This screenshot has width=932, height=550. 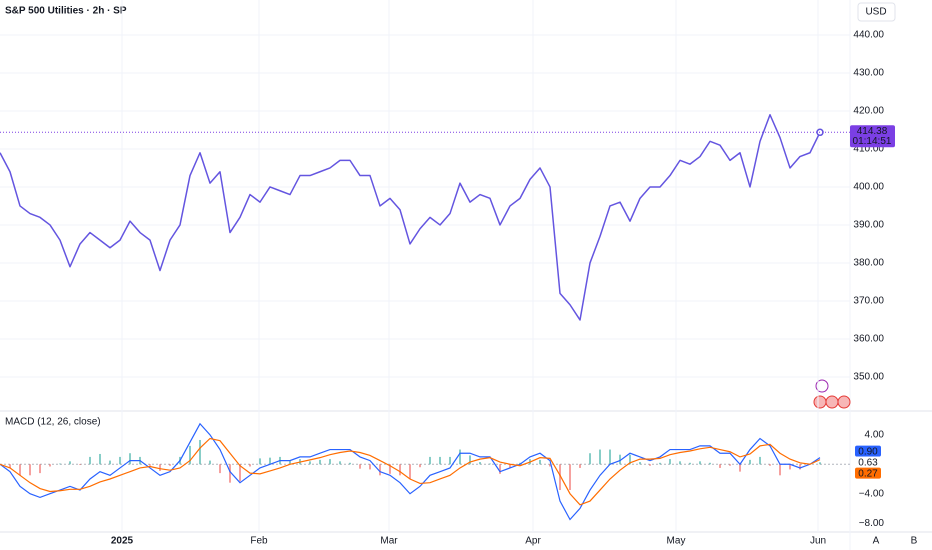 I want to click on x-tick-label: Jun, so click(x=818, y=541).